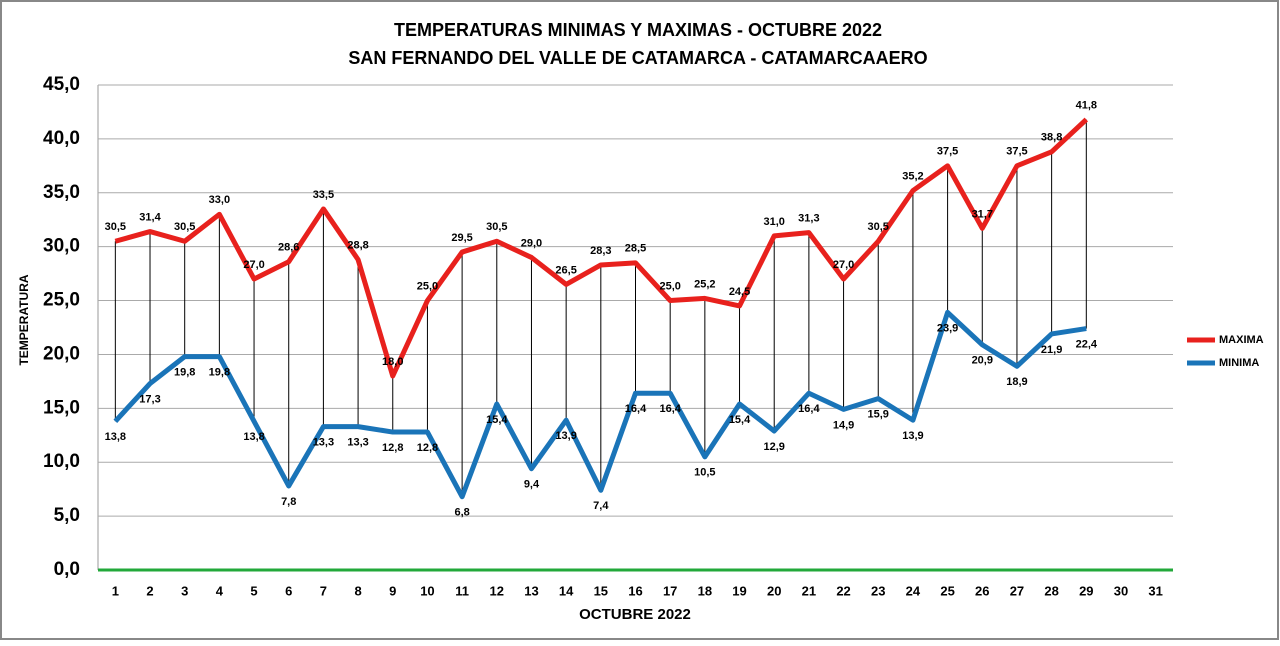 The height and width of the screenshot is (646, 1280). What do you see at coordinates (532, 485) in the screenshot?
I see `data-label: 9,4` at bounding box center [532, 485].